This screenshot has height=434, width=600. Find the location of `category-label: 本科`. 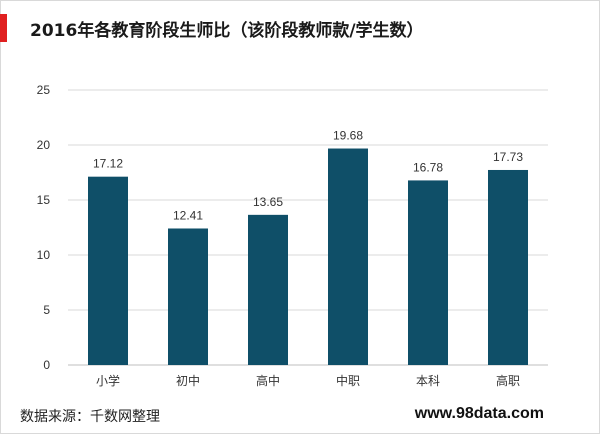

category-label: 本科 is located at coordinates (428, 381).